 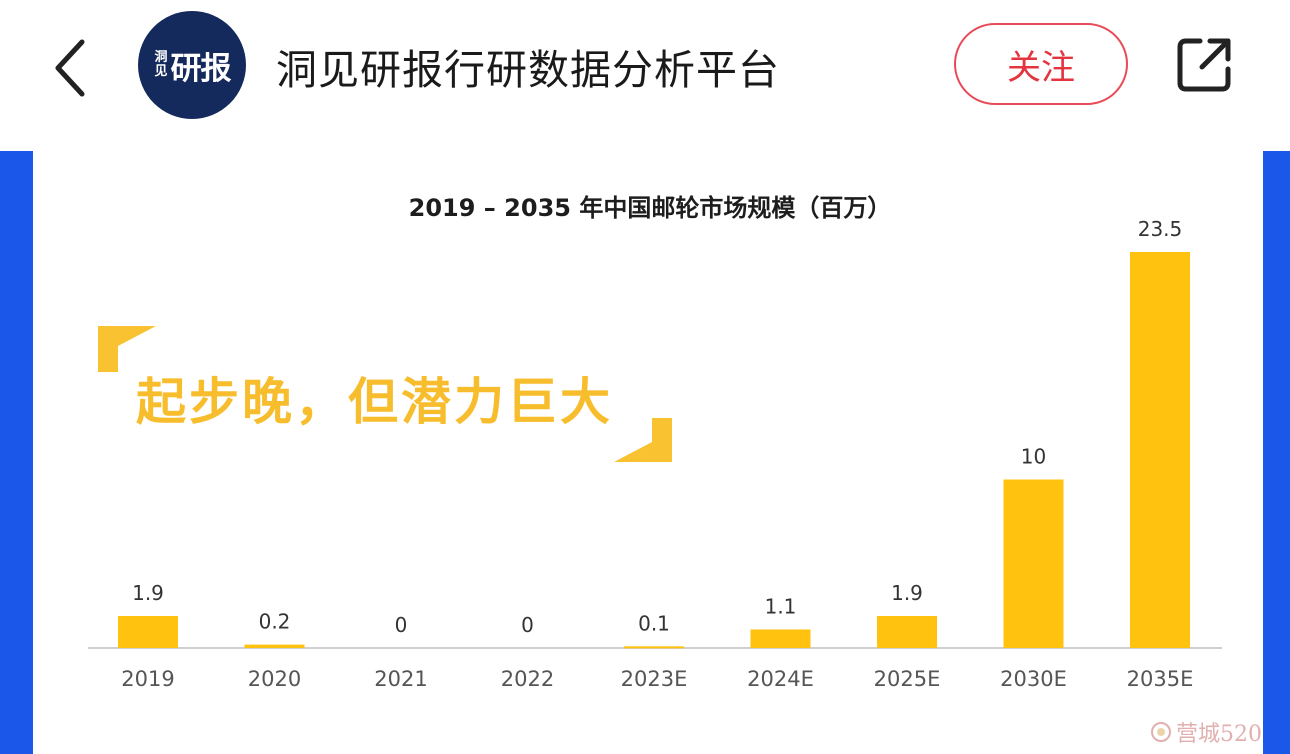 I want to click on bar-2035E, so click(x=1160, y=450).